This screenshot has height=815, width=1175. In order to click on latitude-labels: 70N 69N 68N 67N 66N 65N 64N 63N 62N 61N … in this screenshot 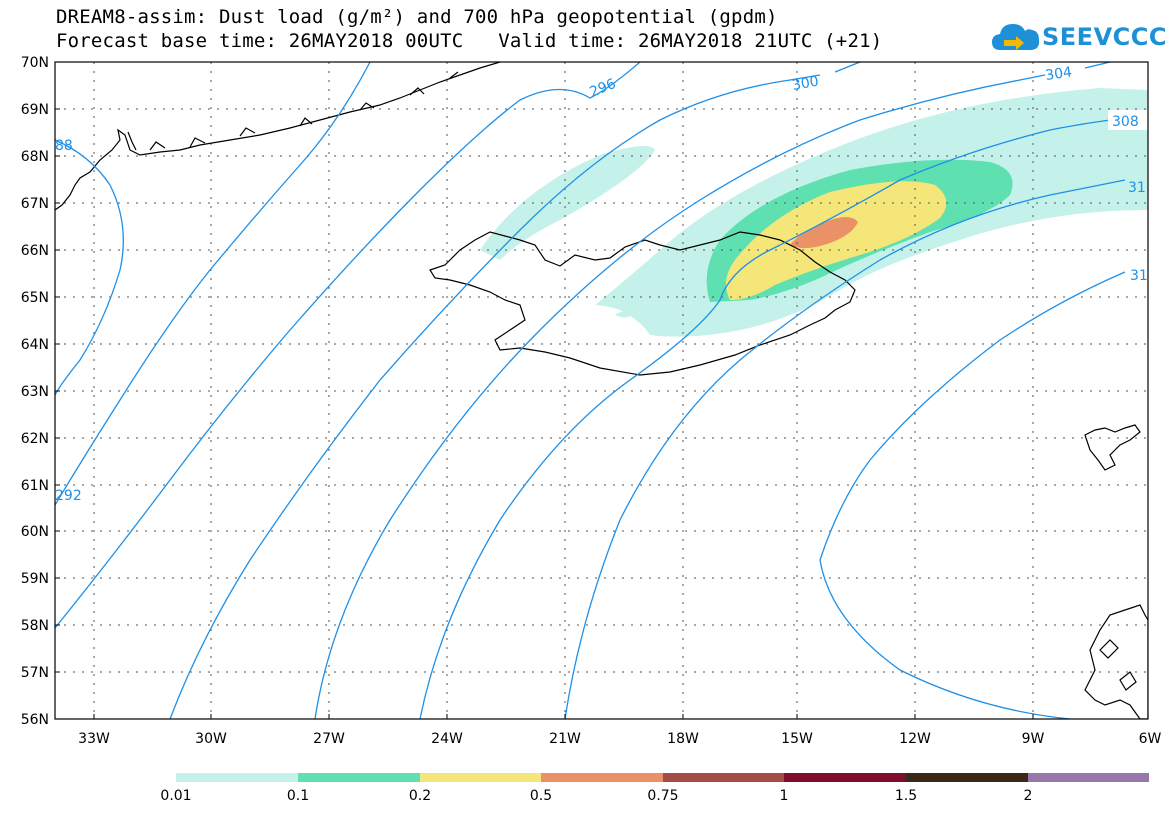, I will do `click(35, 391)`.